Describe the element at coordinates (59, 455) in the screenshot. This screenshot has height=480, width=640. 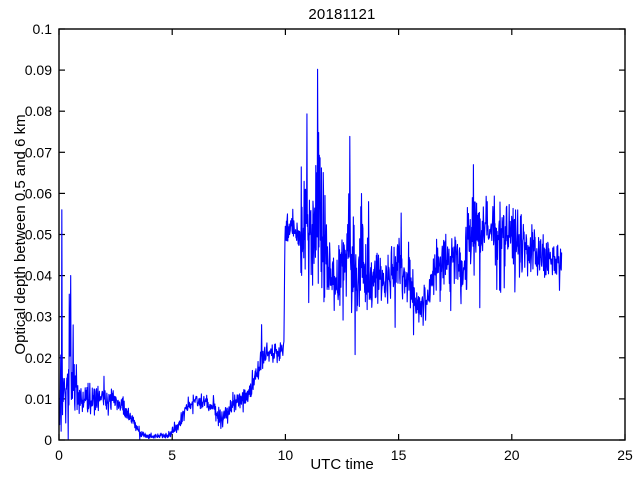
I see `x-tick-label: 0` at that location.